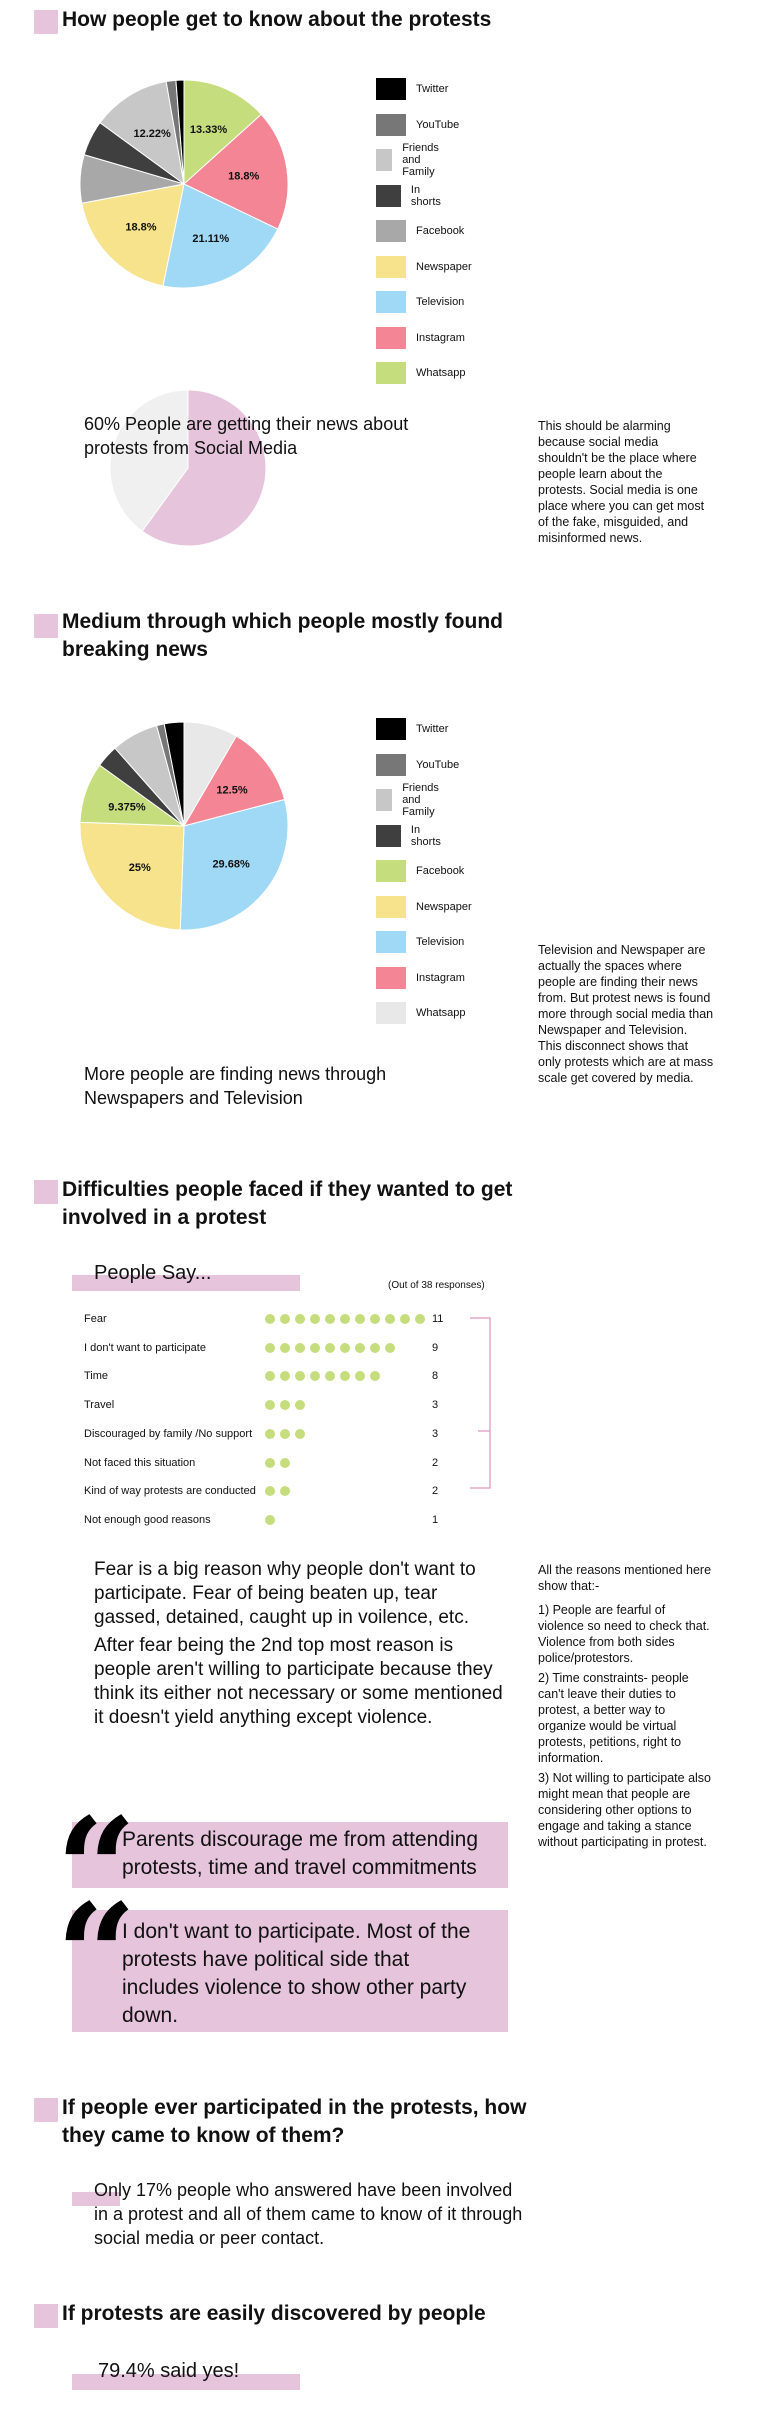 Image resolution: width=759 pixels, height=2409 pixels. What do you see at coordinates (440, 977) in the screenshot?
I see `legend-label: Instagram` at bounding box center [440, 977].